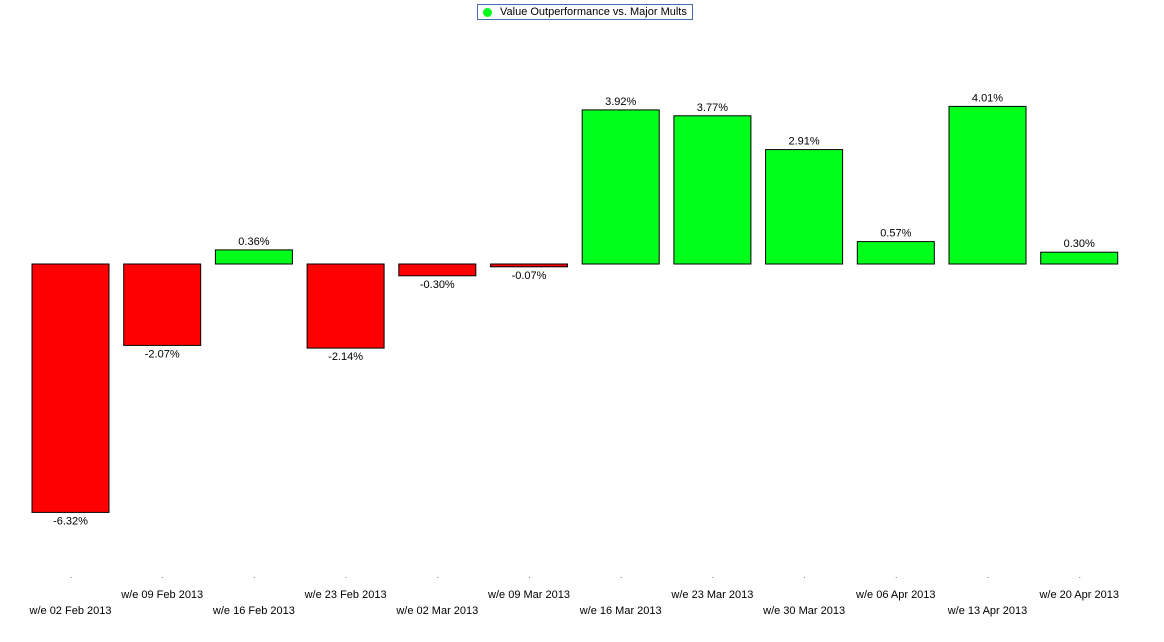  Describe the element at coordinates (895, 595) in the screenshot. I see `x-tick-label-10: w/e 06 Apr 2013` at that location.